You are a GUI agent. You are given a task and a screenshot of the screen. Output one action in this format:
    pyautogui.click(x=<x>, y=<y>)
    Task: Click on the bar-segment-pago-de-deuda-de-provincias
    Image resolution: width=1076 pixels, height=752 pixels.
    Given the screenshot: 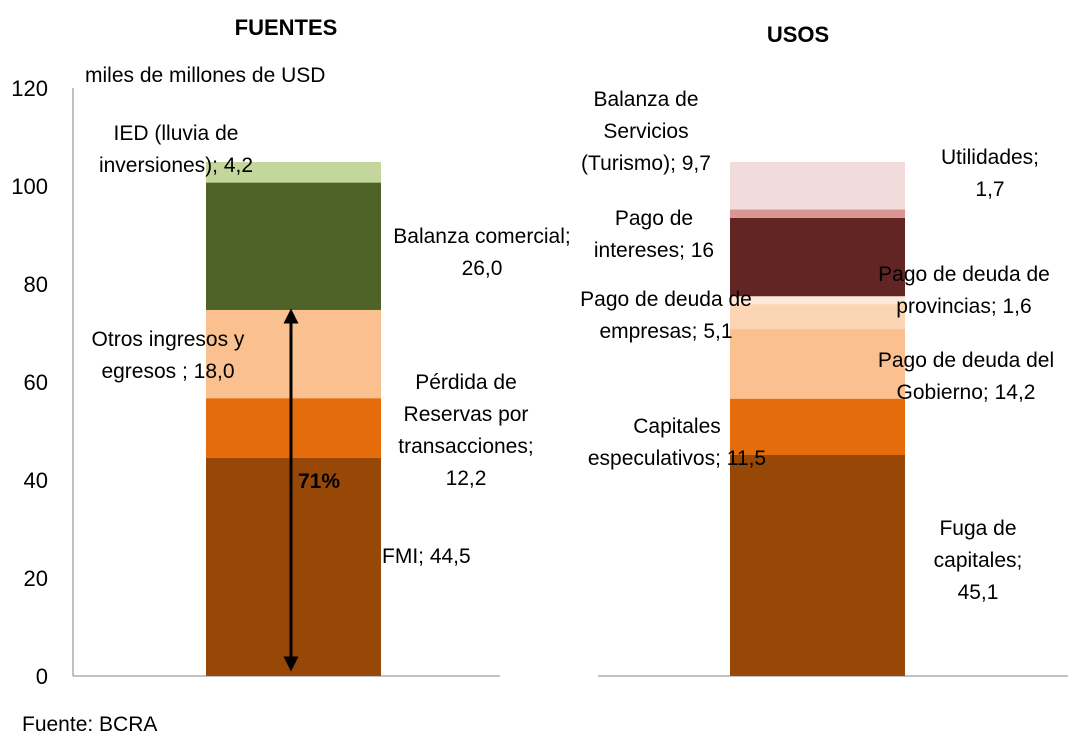 What is the action you would take?
    pyautogui.click(x=817, y=300)
    